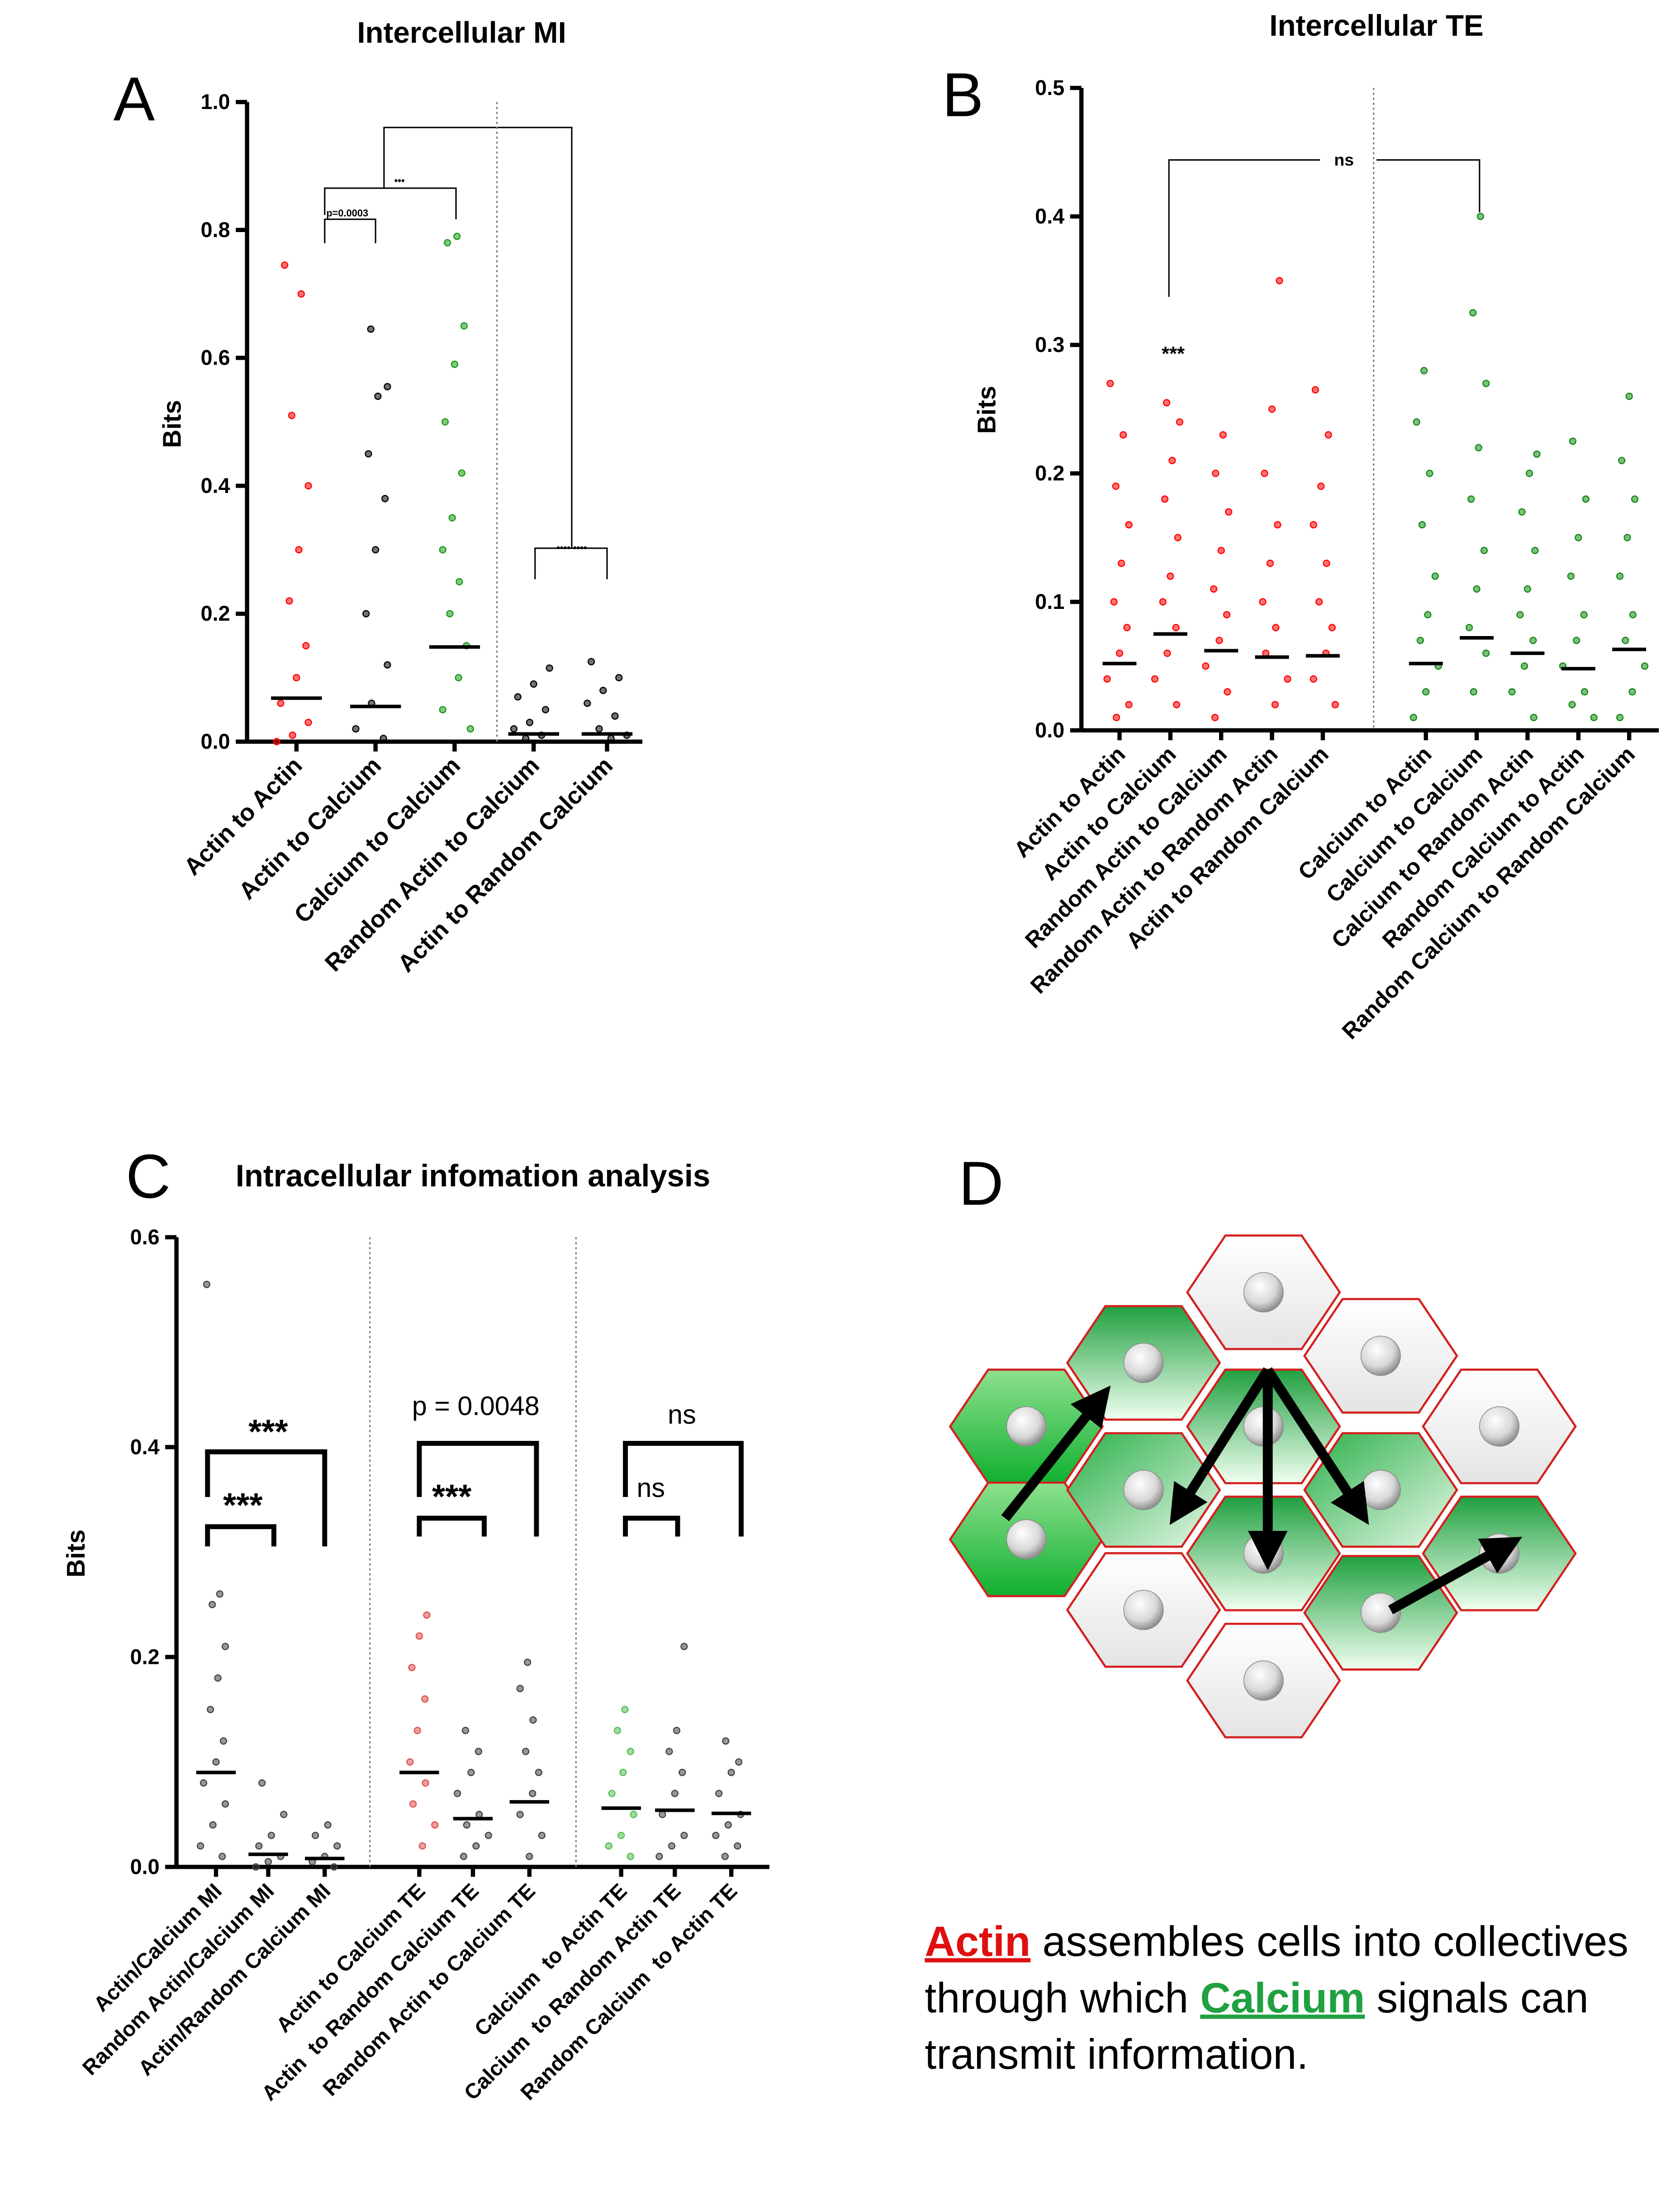  Describe the element at coordinates (1329, 1941) in the screenshot. I see `caption-text: assembles cells into collectives` at that location.